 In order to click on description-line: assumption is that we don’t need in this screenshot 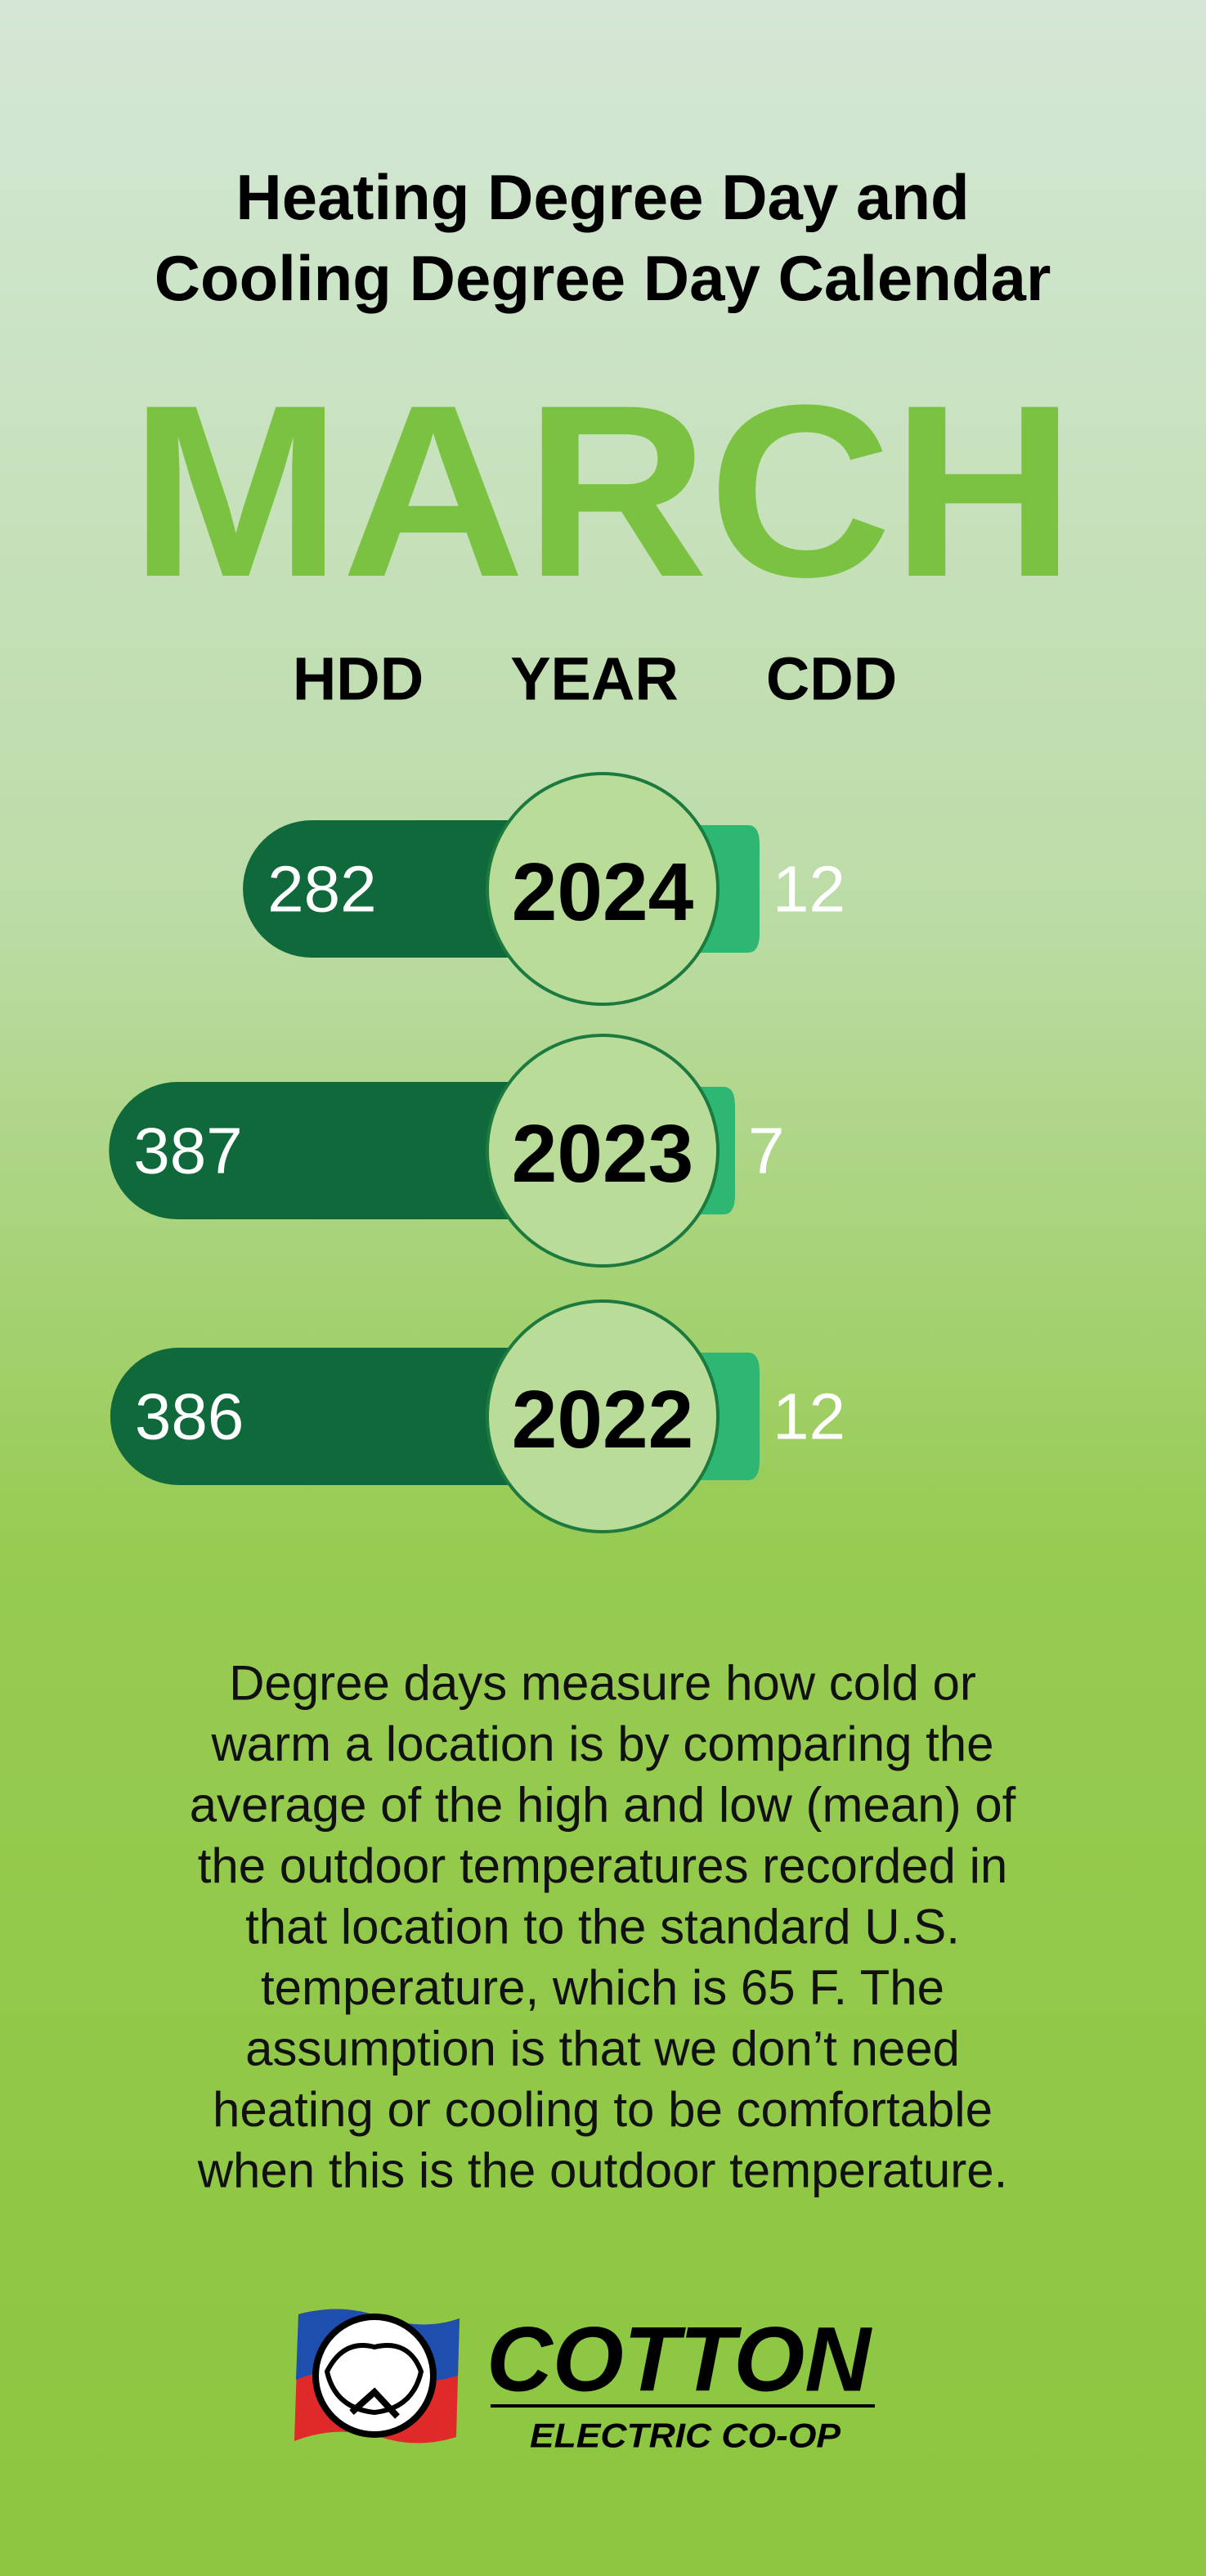, I will do `click(602, 2049)`.